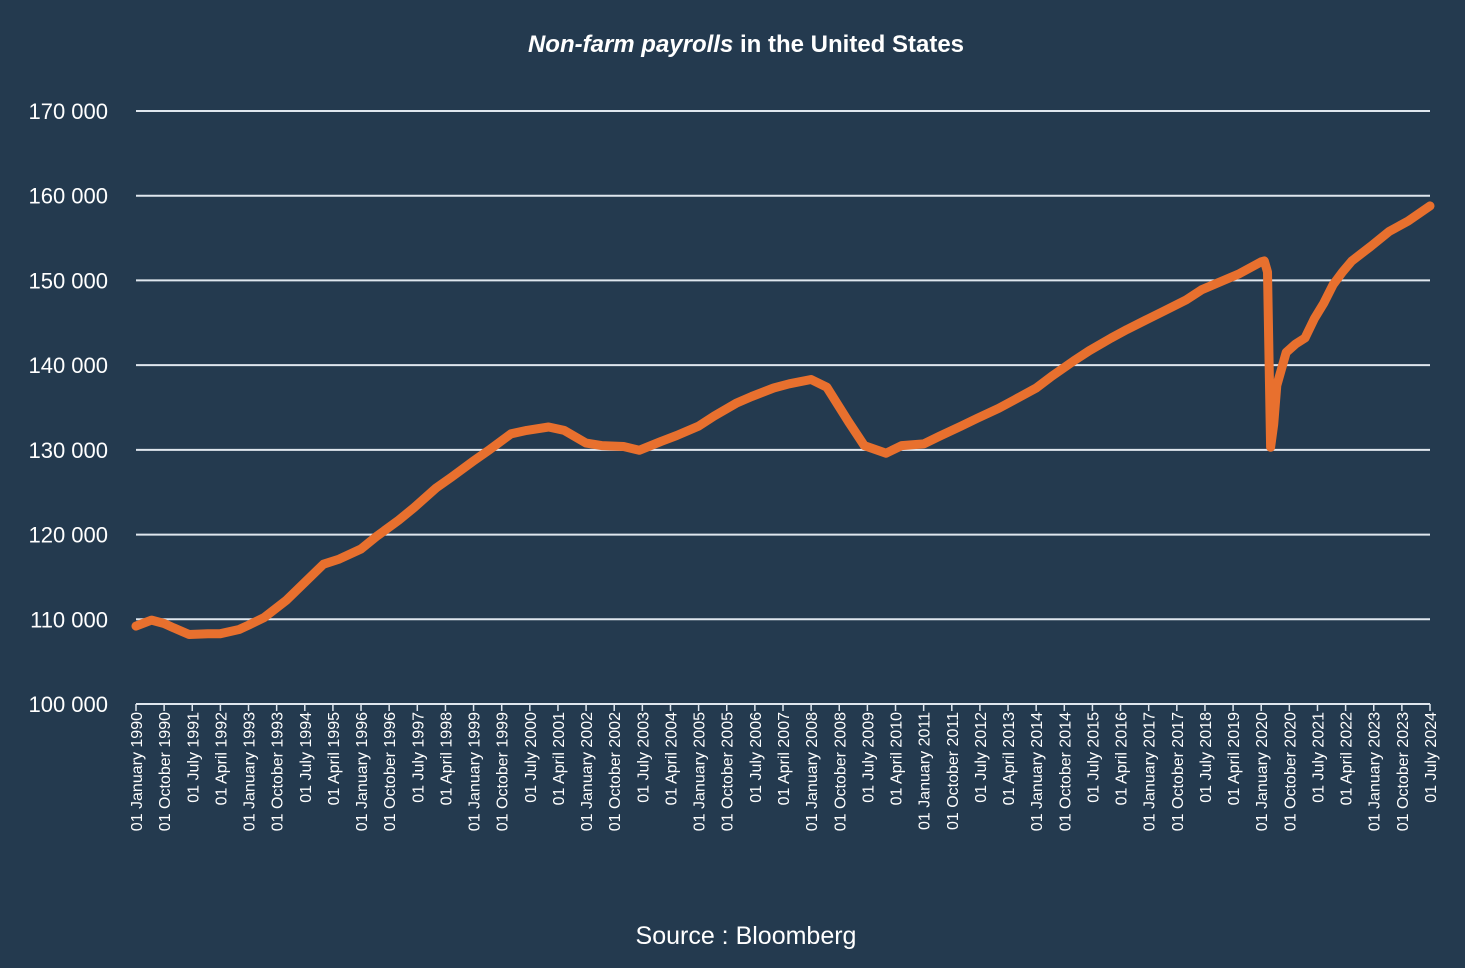 Image resolution: width=1465 pixels, height=968 pixels. I want to click on y-tick-label: 130 000, so click(68, 450).